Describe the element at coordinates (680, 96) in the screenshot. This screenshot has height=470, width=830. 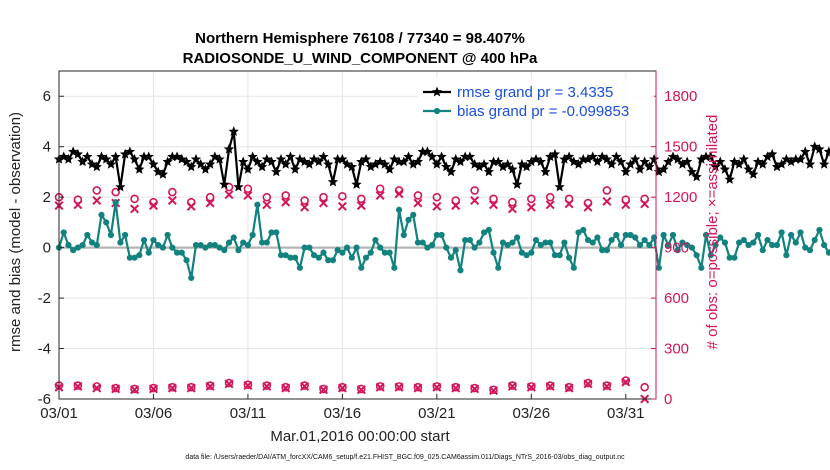
I see `y-right-tick-label: 1800` at that location.